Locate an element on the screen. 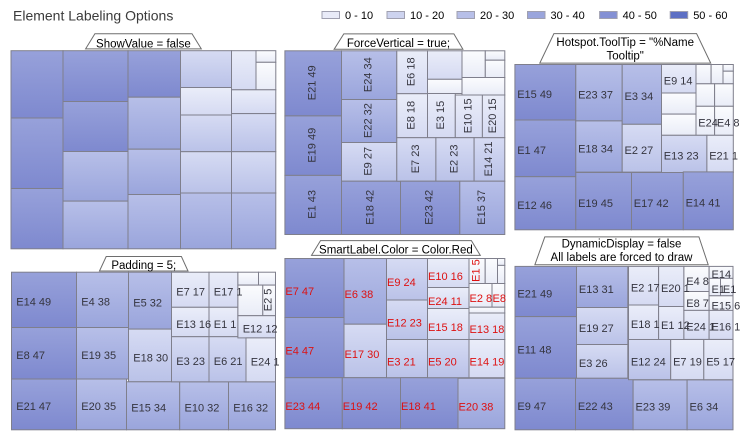  svg-text: E7 47 is located at coordinates (299, 292).